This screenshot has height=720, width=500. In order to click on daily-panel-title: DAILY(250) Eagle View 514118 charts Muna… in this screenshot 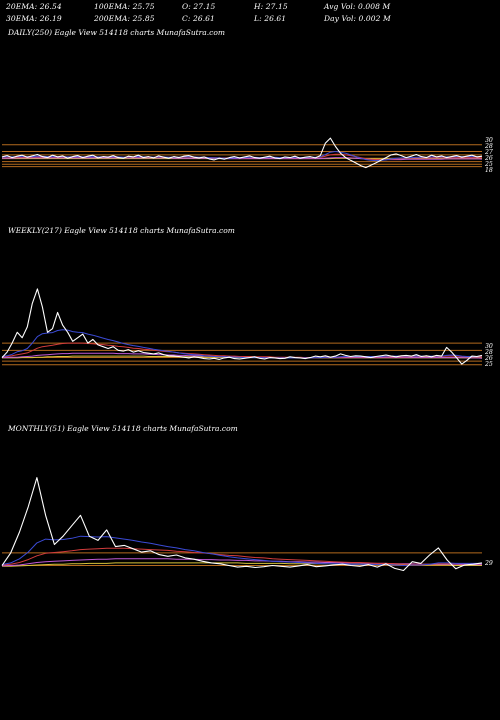, I will do `click(116, 32)`.